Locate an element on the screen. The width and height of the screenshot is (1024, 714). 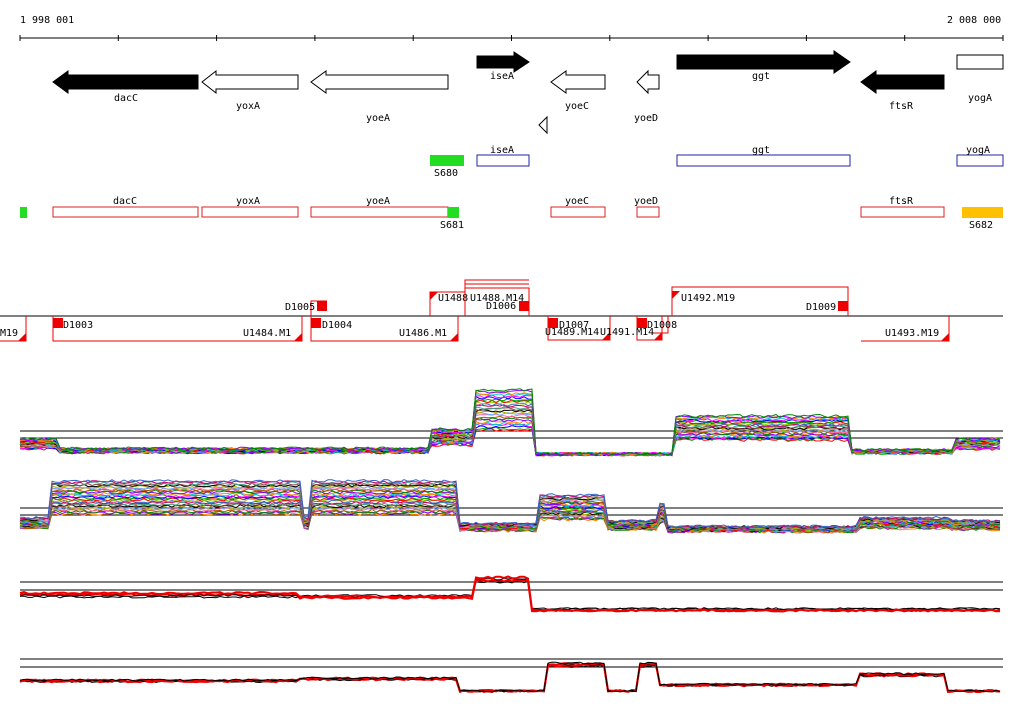
plus-feature-yogA is located at coordinates (980, 160).